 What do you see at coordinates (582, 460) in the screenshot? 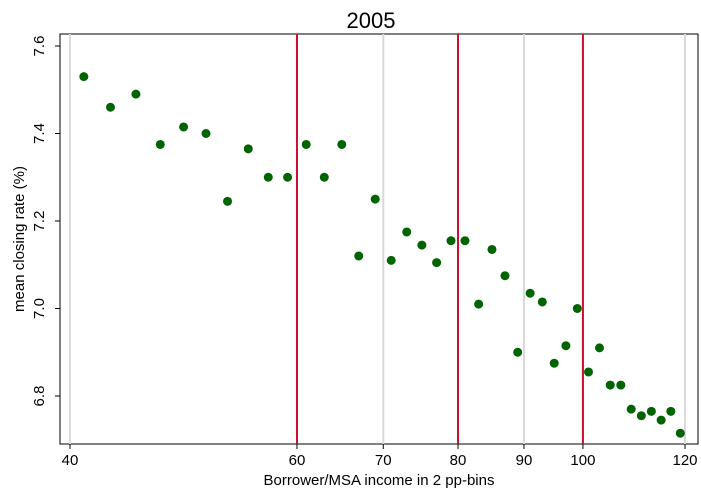
I see `x-tick-label: 100` at bounding box center [582, 460].